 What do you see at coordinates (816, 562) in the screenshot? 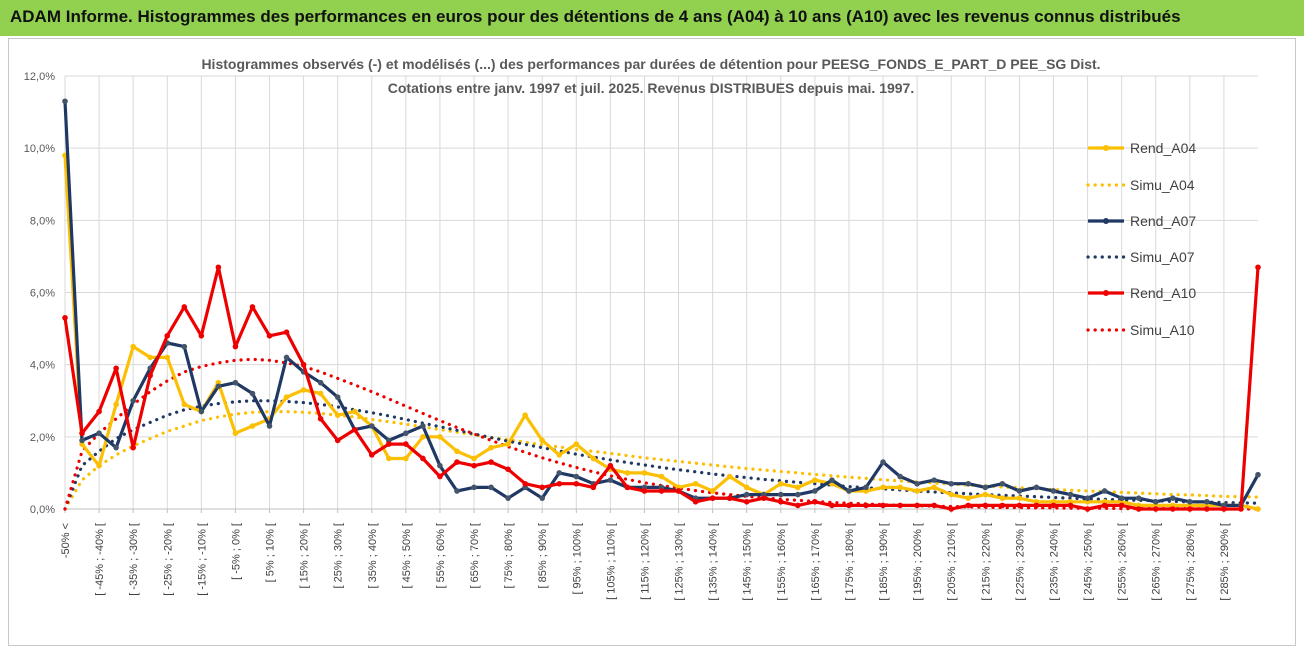
I see `x-tick-label: [ 165% ; 170% [` at bounding box center [816, 562].